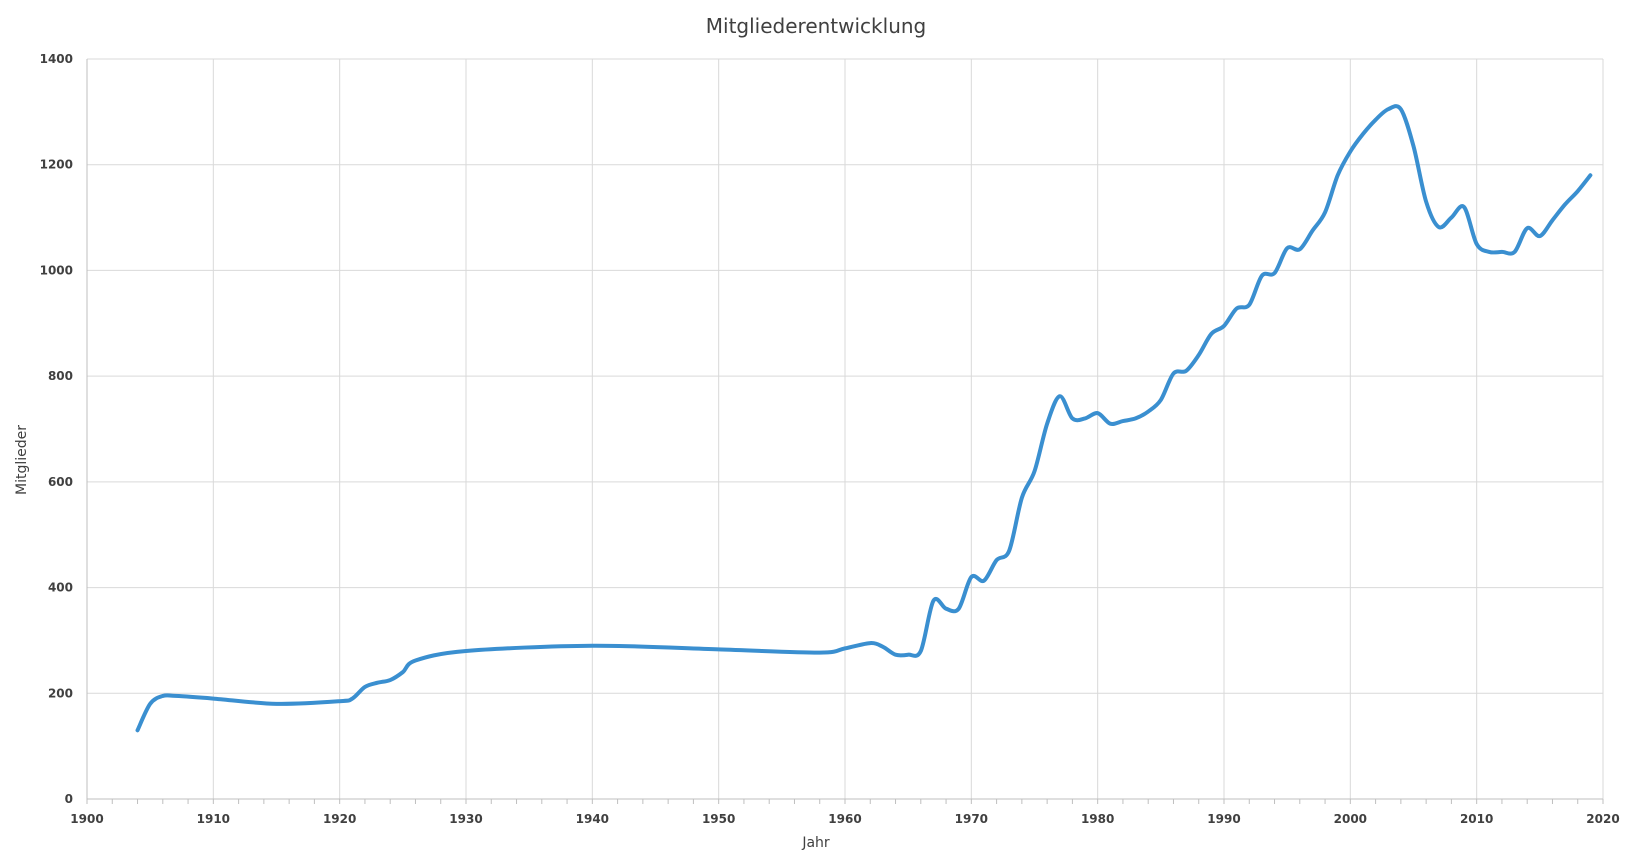 Image resolution: width=1632 pixels, height=868 pixels. Describe the element at coordinates (56, 270) in the screenshot. I see `y-tick-label: 1000` at that location.